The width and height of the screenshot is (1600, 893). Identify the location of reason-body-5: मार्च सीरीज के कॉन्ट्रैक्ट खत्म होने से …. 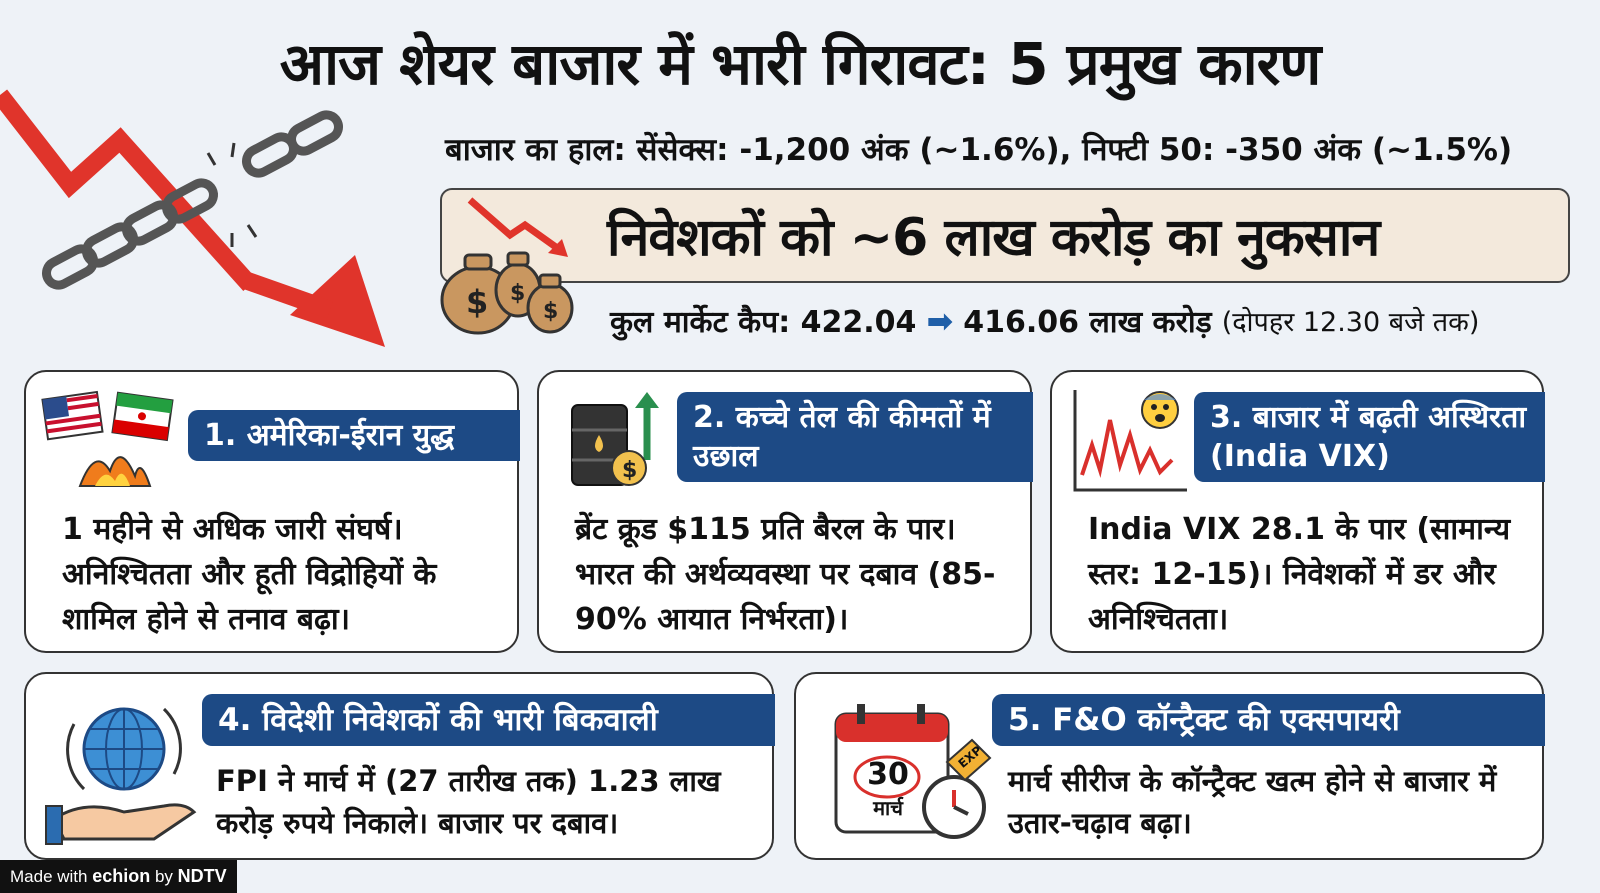
(1252, 802).